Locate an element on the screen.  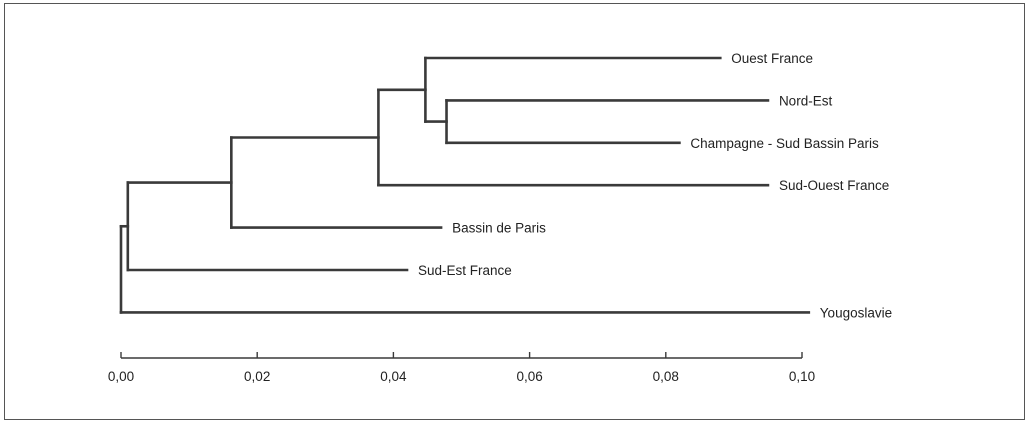
x-tick-label-1: 0,02 is located at coordinates (257, 376).